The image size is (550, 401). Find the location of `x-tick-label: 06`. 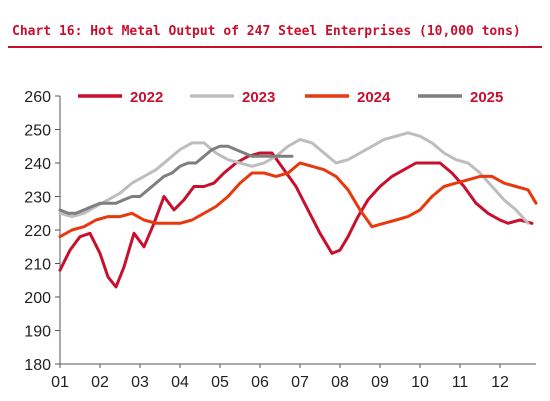

x-tick-label: 06 is located at coordinates (260, 382).